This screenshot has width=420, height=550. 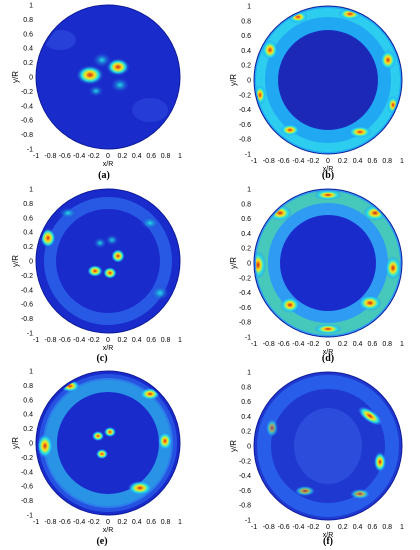 I want to click on disk-c, so click(x=108, y=261).